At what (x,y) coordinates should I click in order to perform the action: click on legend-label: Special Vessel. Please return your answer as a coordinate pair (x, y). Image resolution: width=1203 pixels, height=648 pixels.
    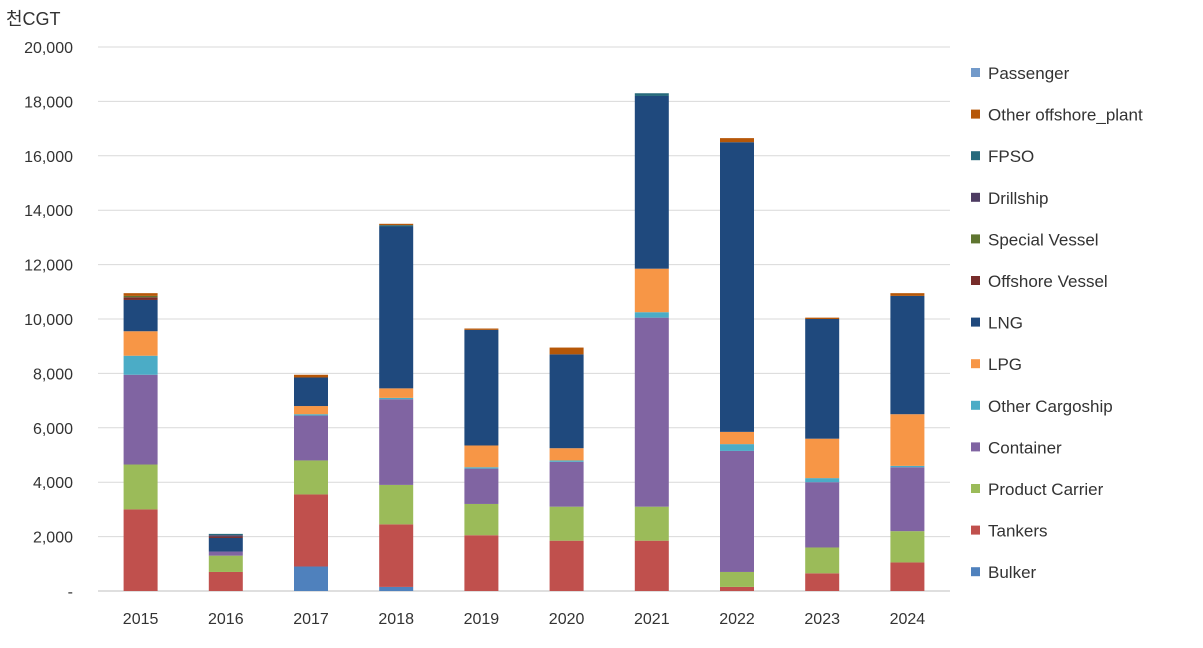
    Looking at the image, I should click on (1043, 239).